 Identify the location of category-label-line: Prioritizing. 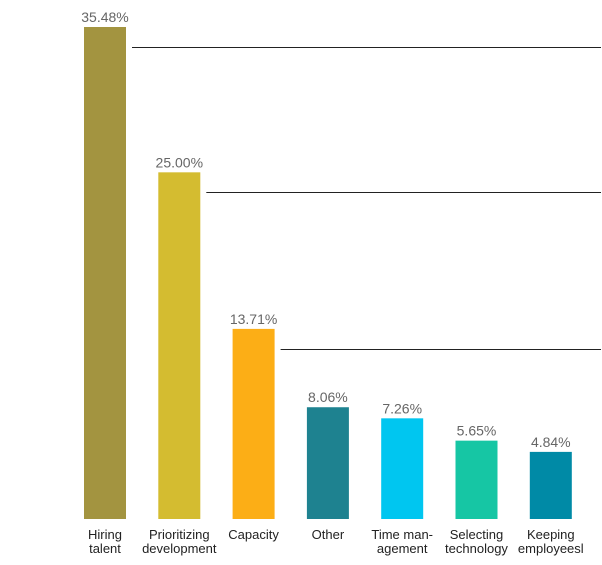
(179, 534).